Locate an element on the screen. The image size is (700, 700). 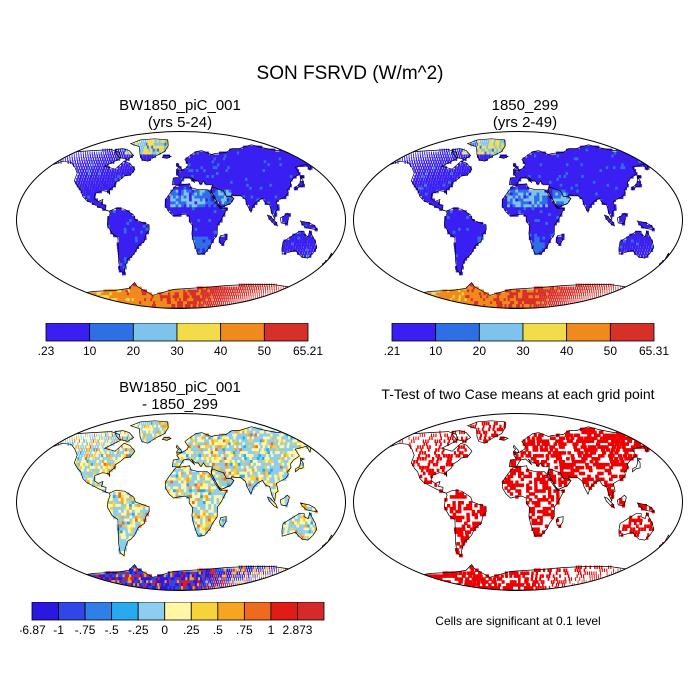
panel-3-colorbar: -6.87 -1 -.75 -.5 -.25 0 .25 .5 .75 1 2.873 is located at coordinates (172, 619).